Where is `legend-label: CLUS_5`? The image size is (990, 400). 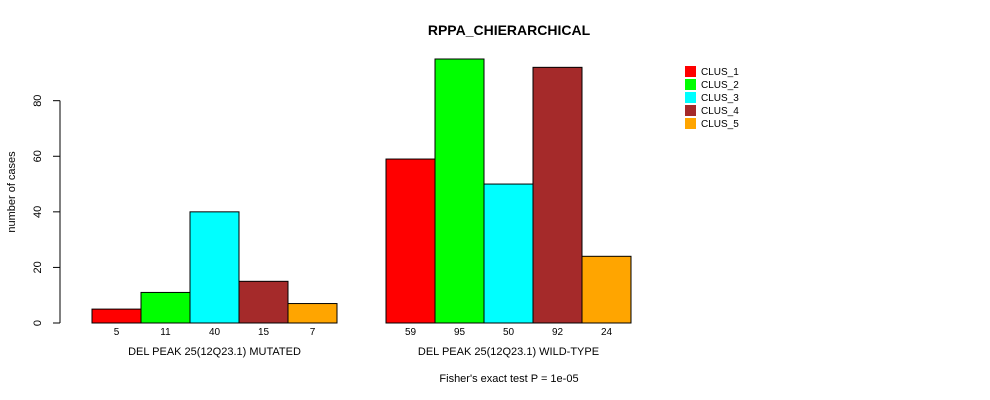 legend-label: CLUS_5 is located at coordinates (720, 124).